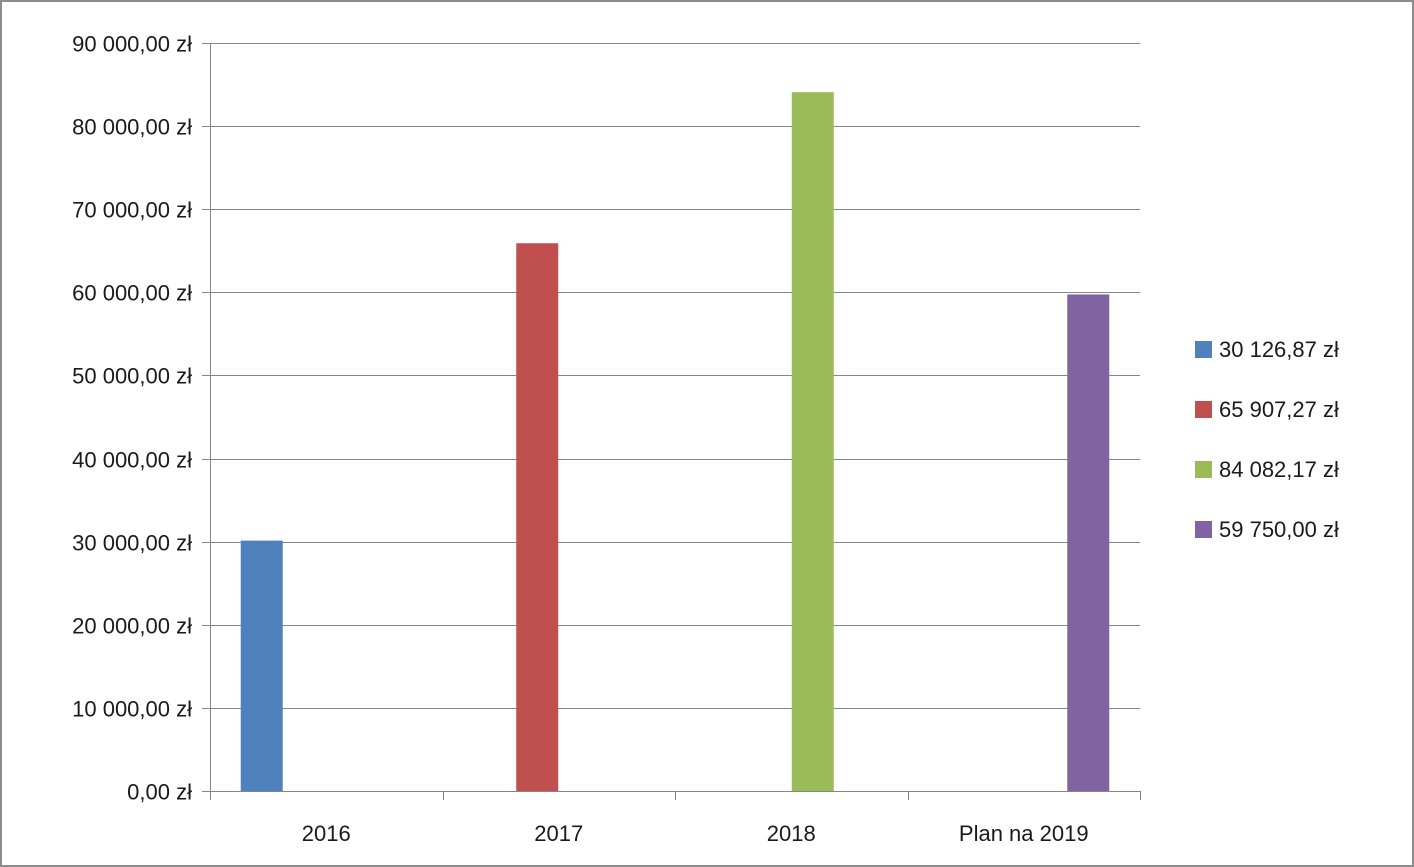 The height and width of the screenshot is (867, 1414). I want to click on y-tick-label: 50 000,00 zł, so click(132, 376).